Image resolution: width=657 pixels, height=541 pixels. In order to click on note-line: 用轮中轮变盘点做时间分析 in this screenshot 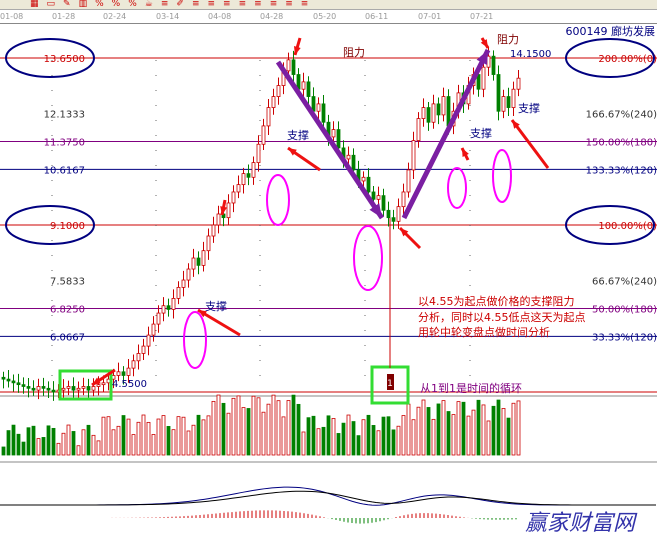, I will do `click(484, 332)`.